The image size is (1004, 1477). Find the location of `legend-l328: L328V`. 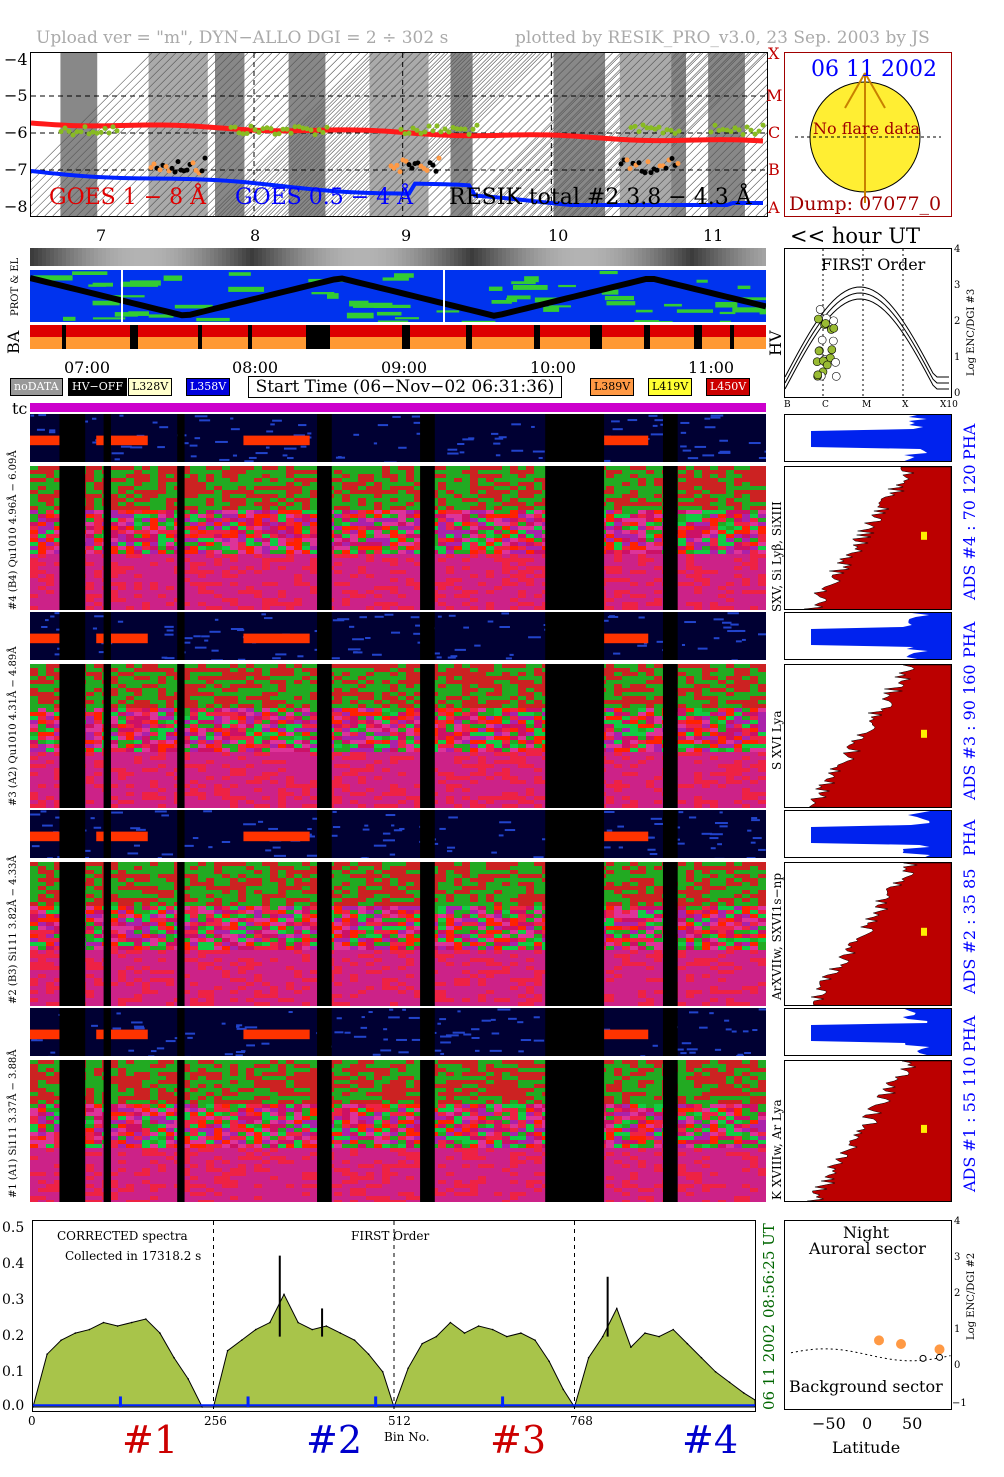

legend-l328: L328V is located at coordinates (150, 387).